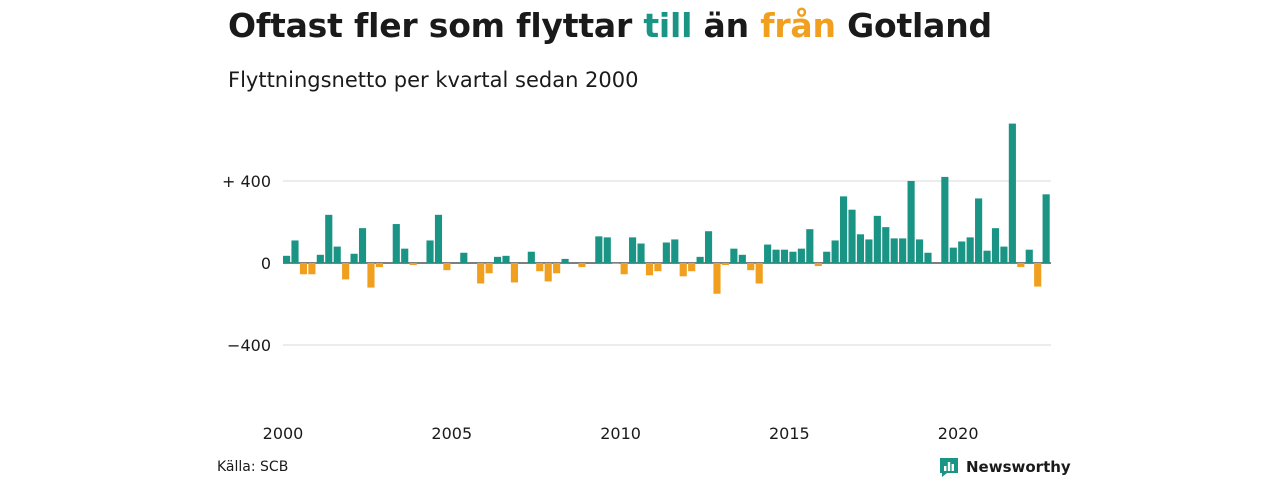 Image resolution: width=1280 pixels, height=480 pixels. Describe the element at coordinates (1018, 467) in the screenshot. I see `brand-name: Newsworthy` at that location.